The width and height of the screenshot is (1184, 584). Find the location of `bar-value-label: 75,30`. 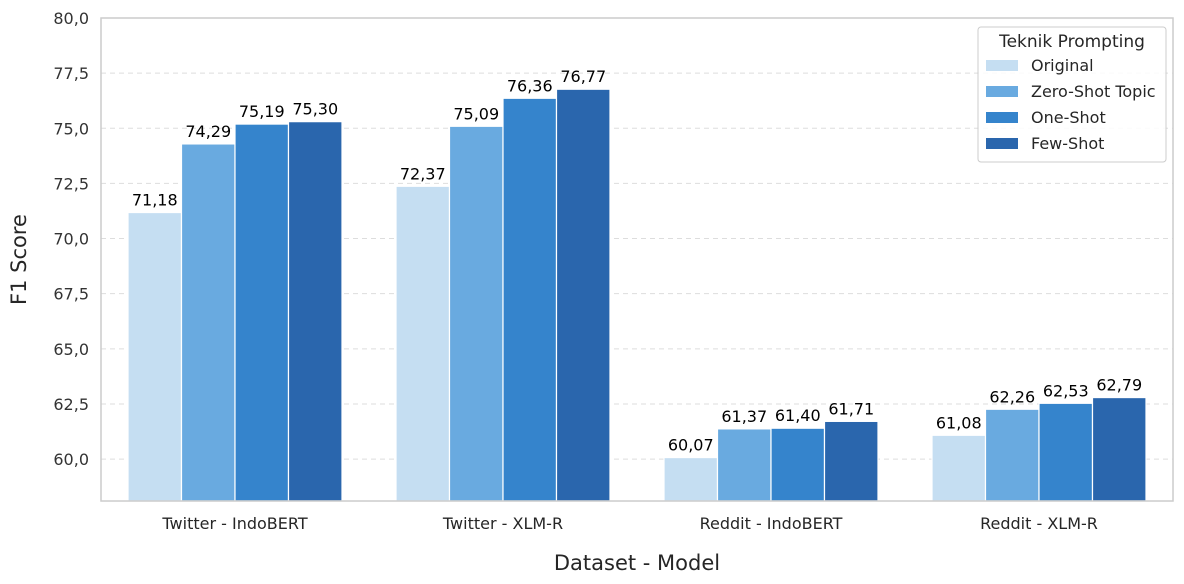

bar-value-label: 75,30 is located at coordinates (315, 109).